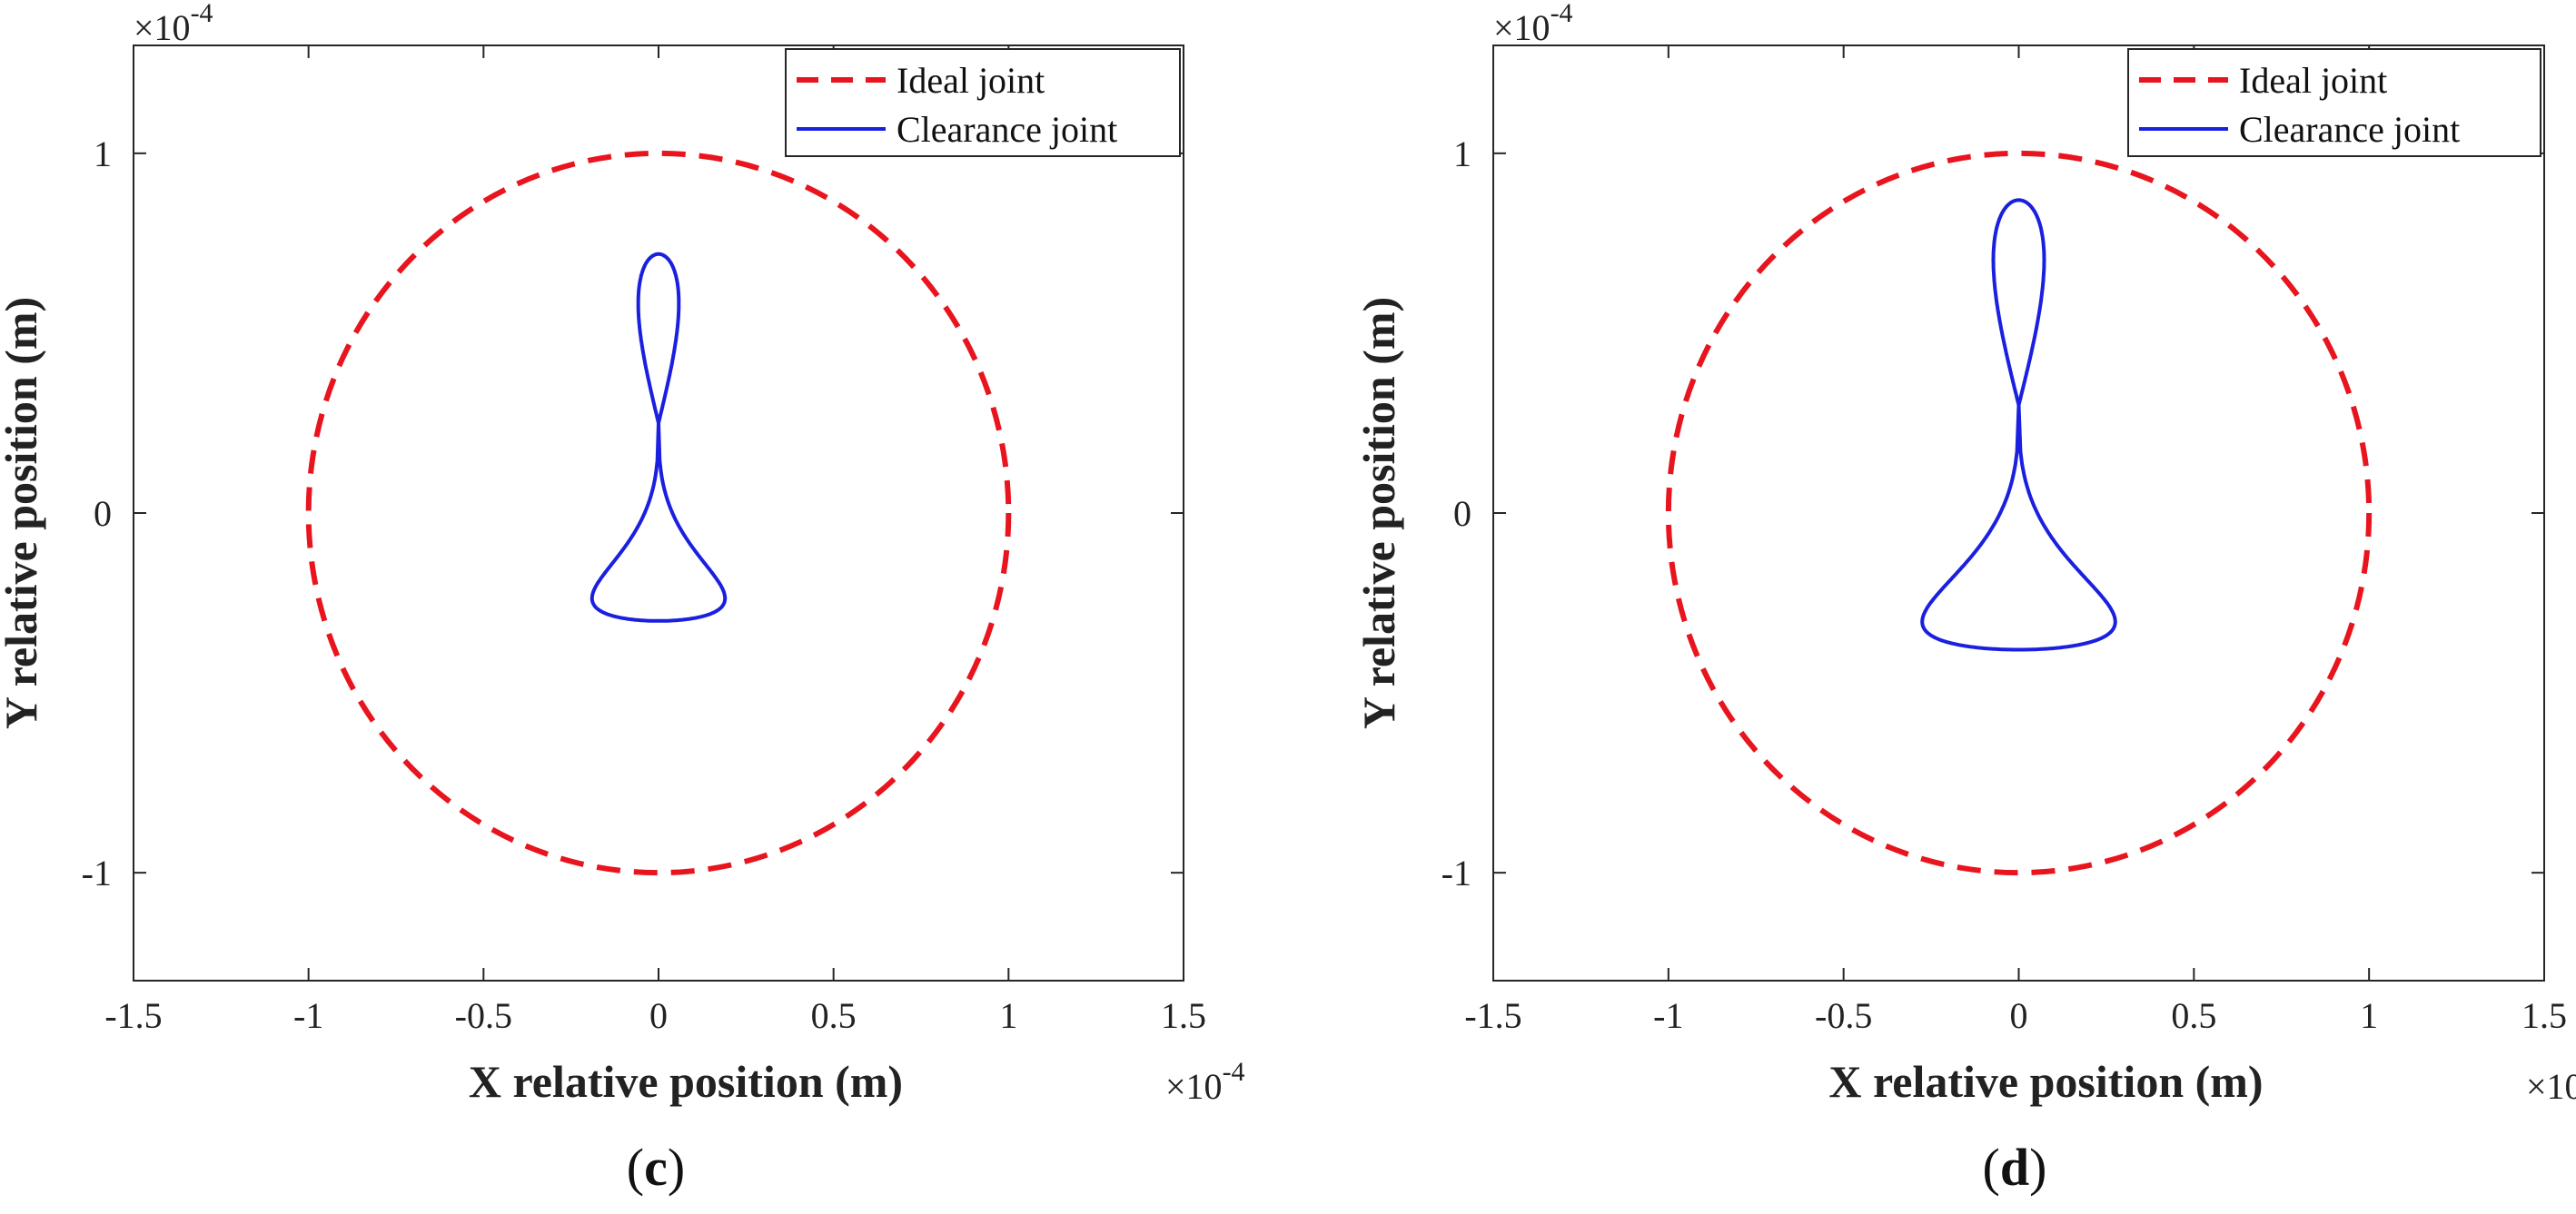 This screenshot has width=2576, height=1214. I want to click on panel-letter: d, so click(2014, 1167).